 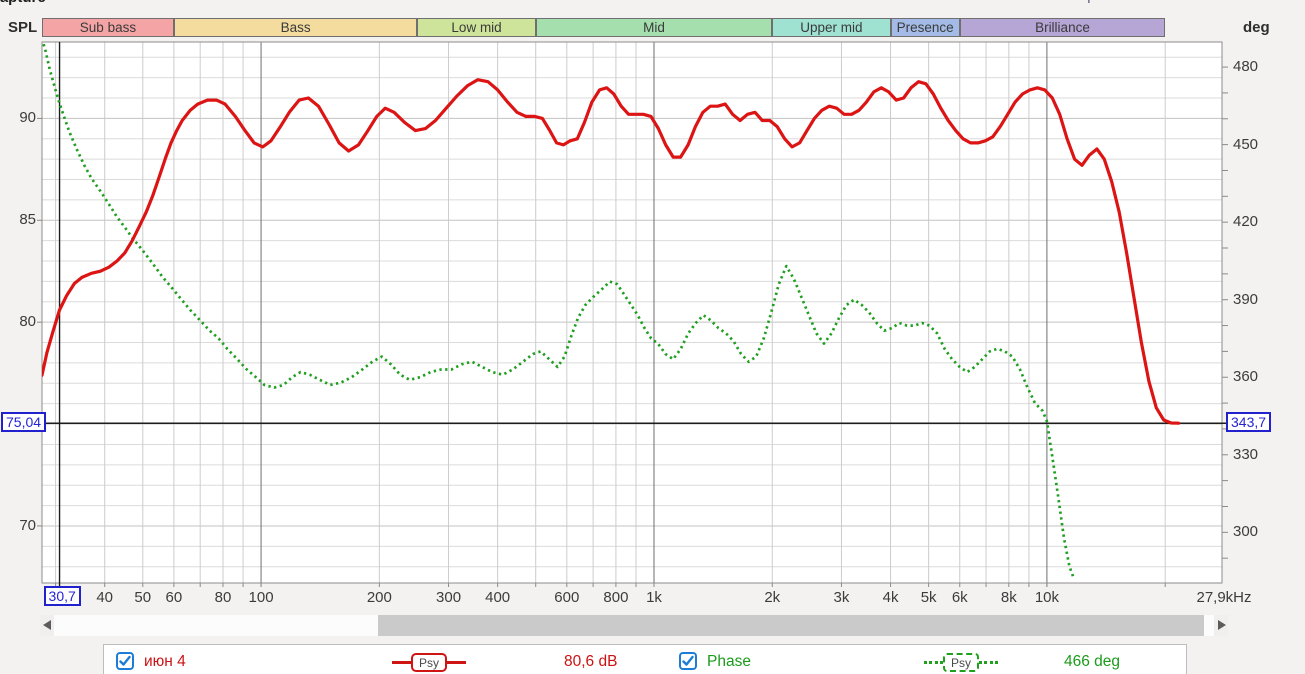 What do you see at coordinates (108, 27) in the screenshot?
I see `band-sub-bass: Sub bass` at bounding box center [108, 27].